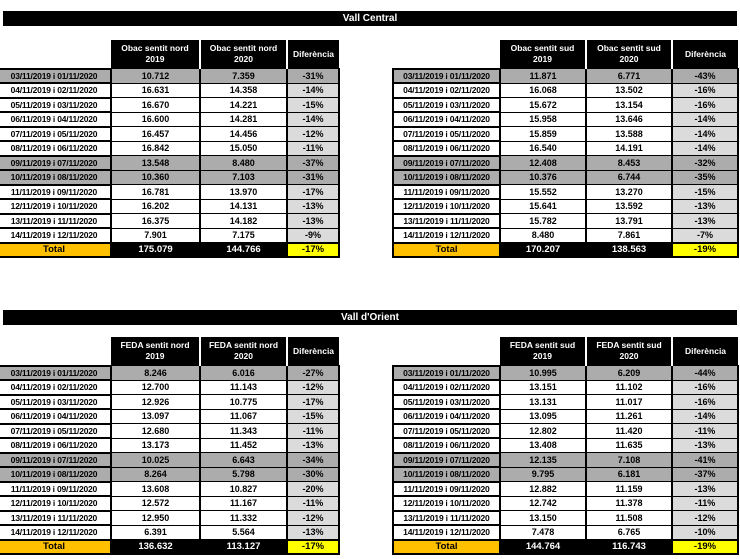 The image size is (740, 559). What do you see at coordinates (243, 416) in the screenshot?
I see `value-2020-cell: 11.067` at bounding box center [243, 416].